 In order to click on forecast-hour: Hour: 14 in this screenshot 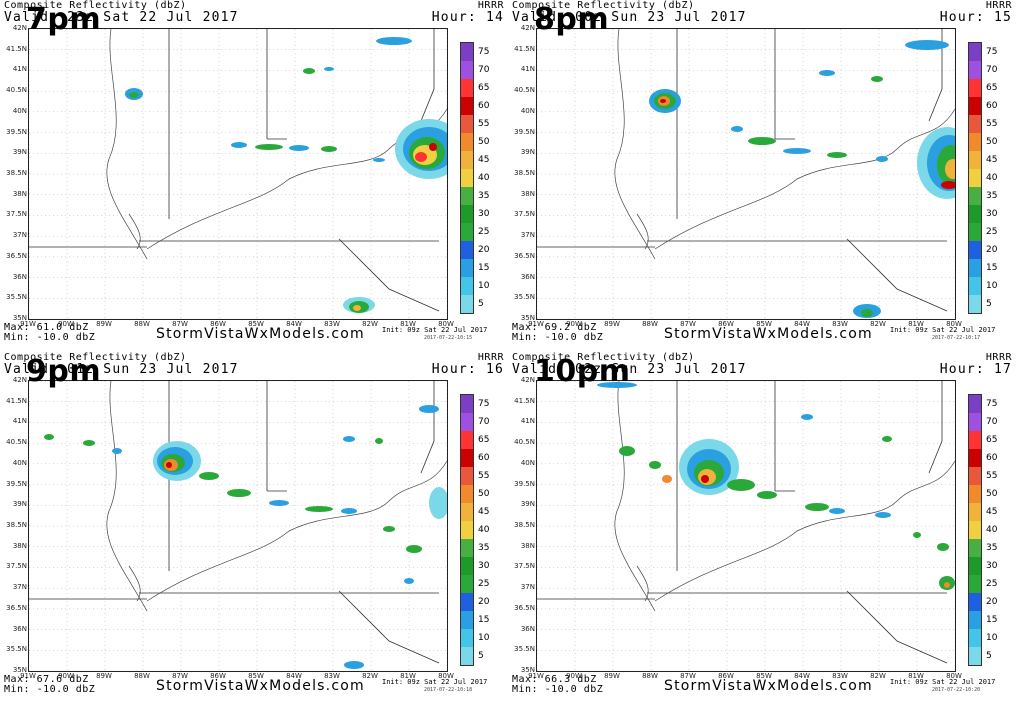, I will do `click(467, 17)`.